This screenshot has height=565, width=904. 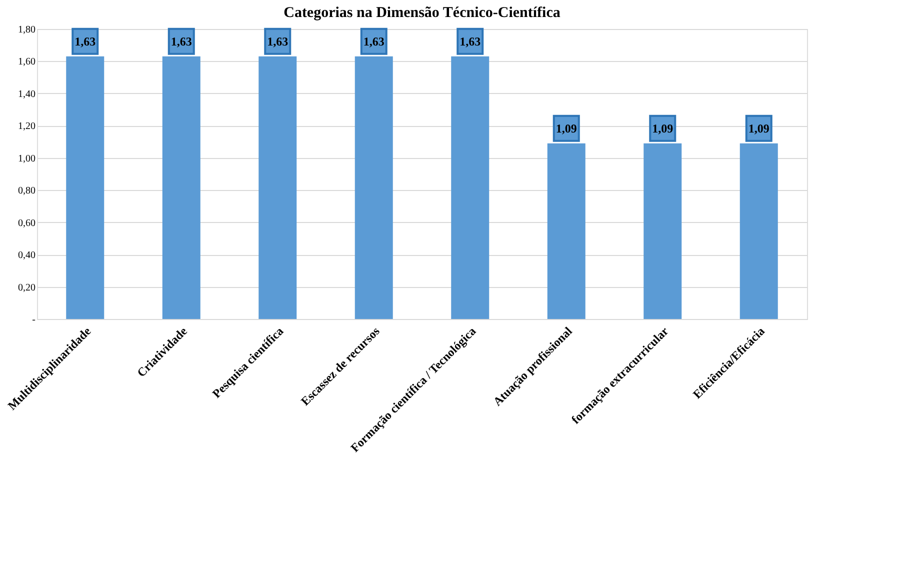 I want to click on y-tick-label: 1,00, so click(x=27, y=158).